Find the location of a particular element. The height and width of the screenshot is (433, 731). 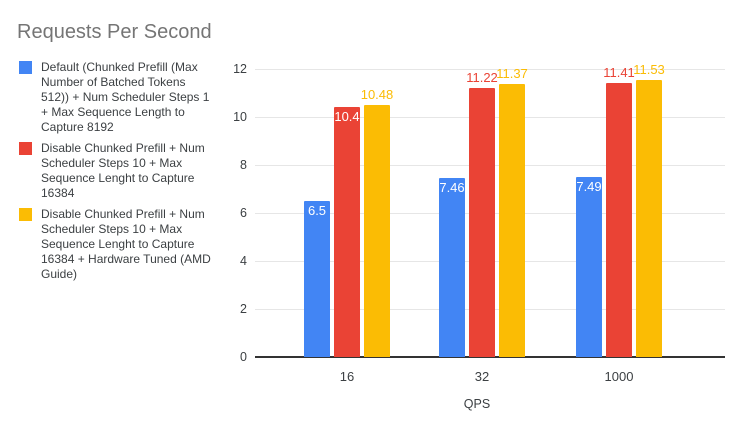

bar-value-label: 11.53 is located at coordinates (649, 70).